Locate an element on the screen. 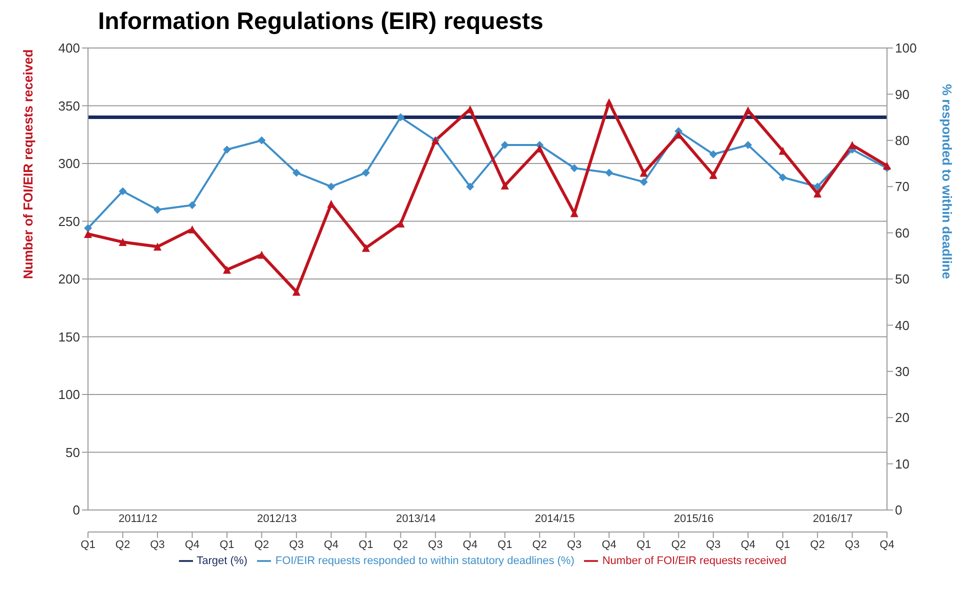 The width and height of the screenshot is (975, 592). y-tick-label: 100 is located at coordinates (69, 394).